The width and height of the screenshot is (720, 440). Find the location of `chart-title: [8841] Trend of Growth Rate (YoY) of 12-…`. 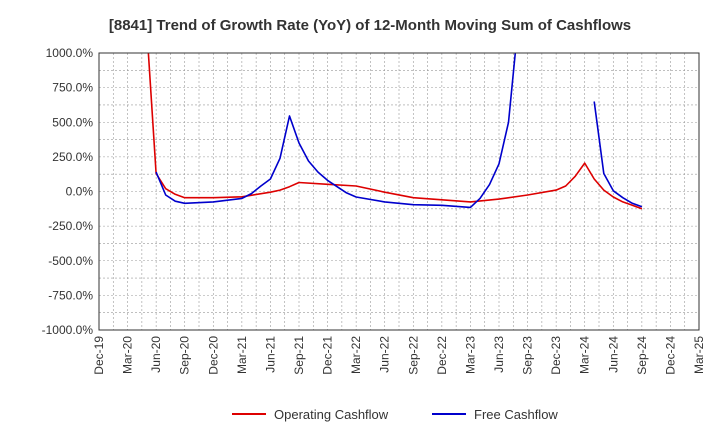

chart-title: [8841] Trend of Growth Rate (YoY) of 12-… is located at coordinates (370, 25).